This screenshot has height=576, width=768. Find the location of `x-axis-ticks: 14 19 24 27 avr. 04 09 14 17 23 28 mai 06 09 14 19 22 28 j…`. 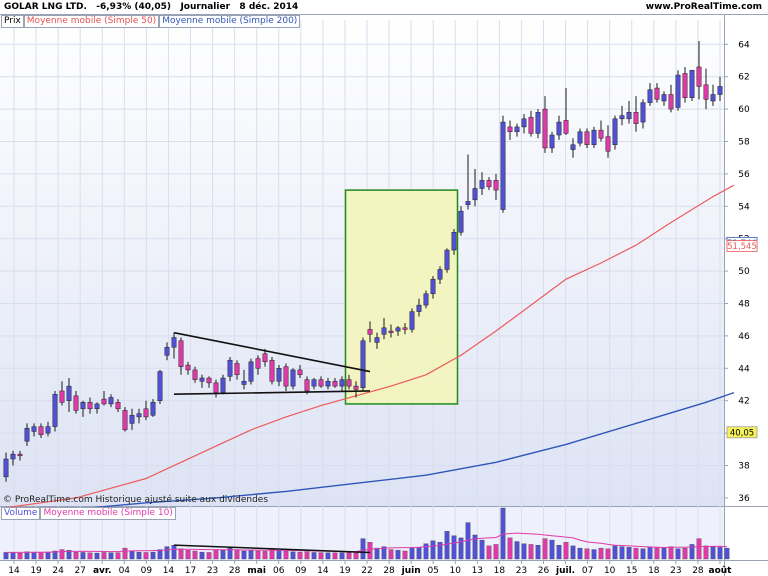

x-axis-ticks: 14 19 24 27 avr. 04 09 14 17 23 28 mai 06 09 14 19 22 28 j… is located at coordinates (370, 568).